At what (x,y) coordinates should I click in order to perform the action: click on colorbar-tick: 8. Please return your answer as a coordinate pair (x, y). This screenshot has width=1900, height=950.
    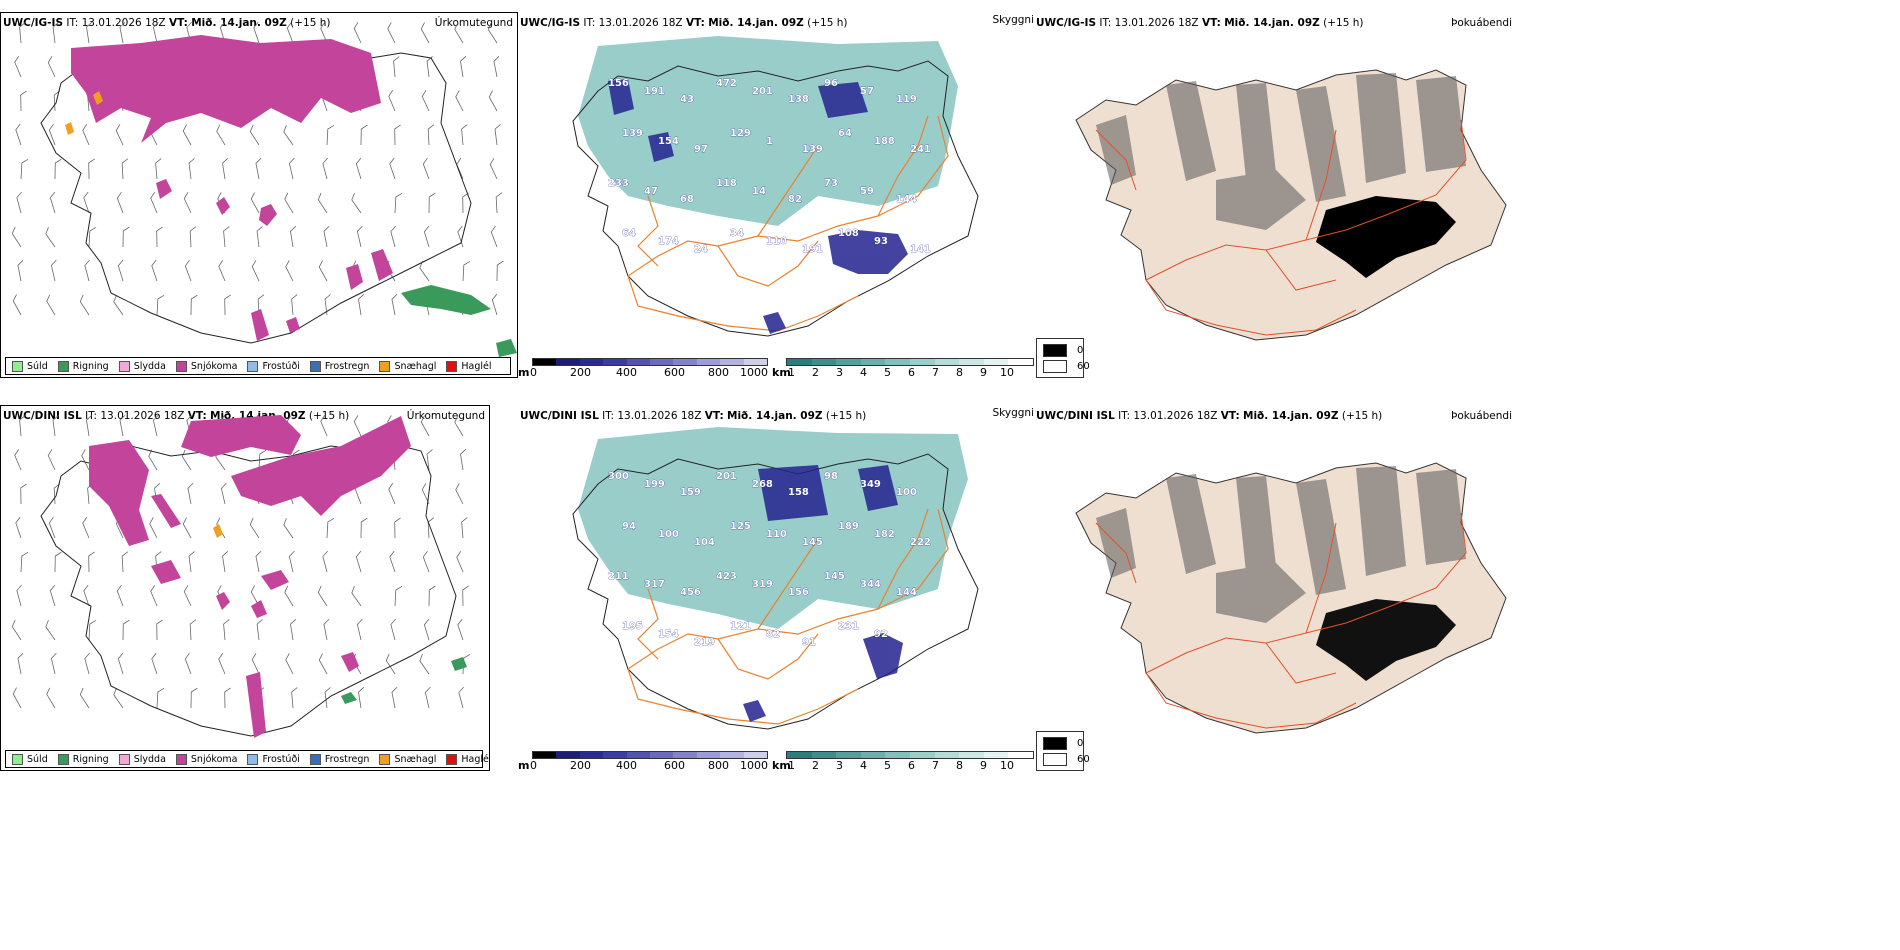
    Looking at the image, I should click on (959, 372).